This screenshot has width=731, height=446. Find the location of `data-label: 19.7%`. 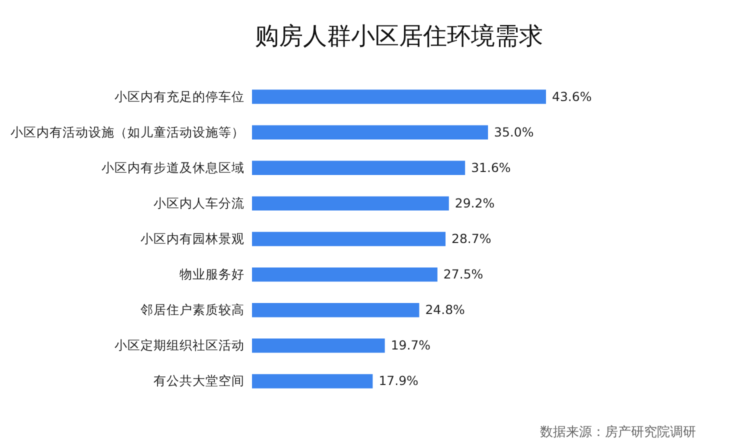

data-label: 19.7% is located at coordinates (410, 345).